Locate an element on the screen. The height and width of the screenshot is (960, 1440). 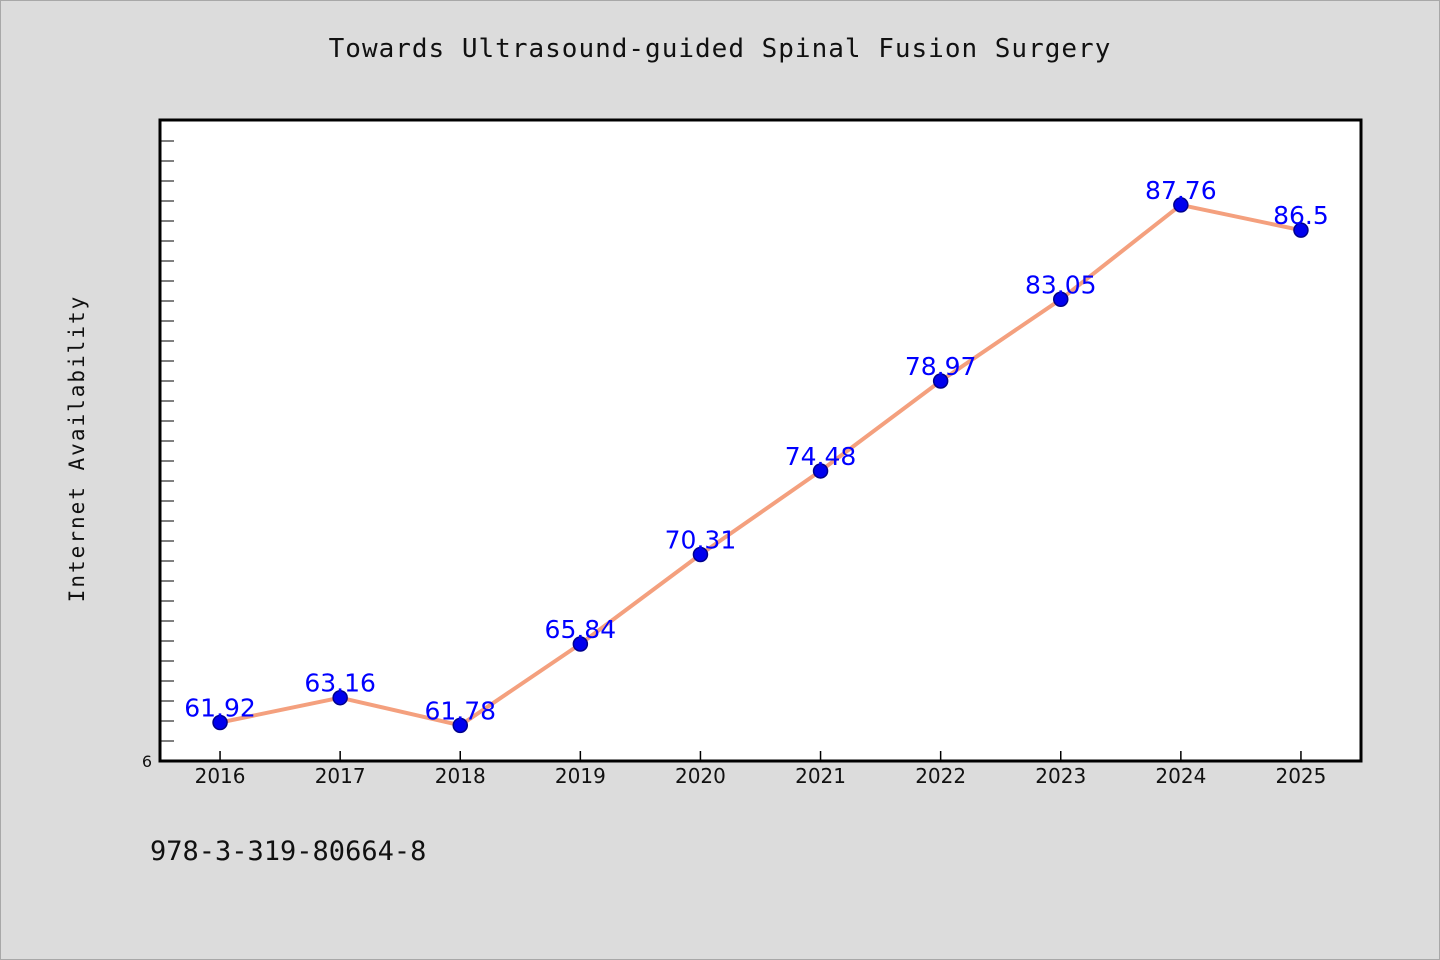
x-tick-label: 2022 is located at coordinates (940, 776).